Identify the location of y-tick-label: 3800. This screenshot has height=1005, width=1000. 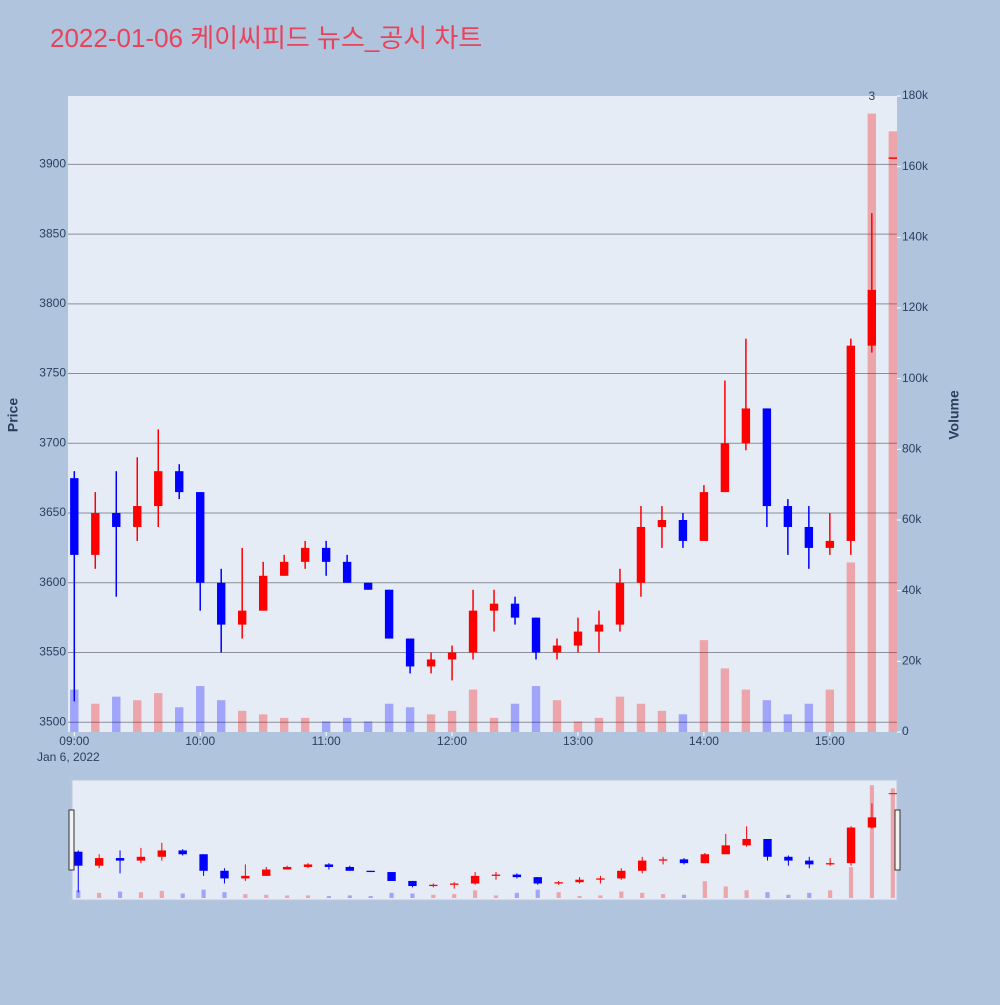
(52, 303).